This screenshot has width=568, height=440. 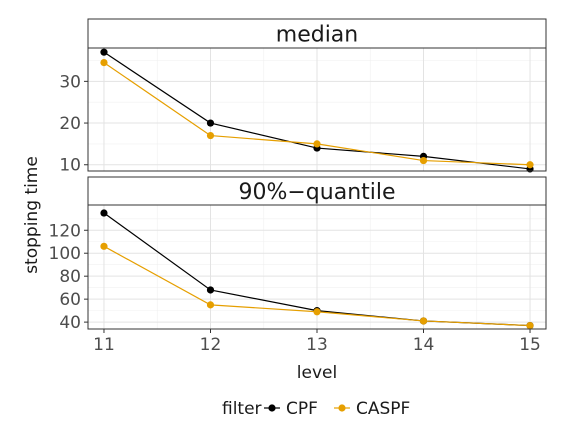 I want to click on y-tick-label: 30, so click(x=70, y=82).